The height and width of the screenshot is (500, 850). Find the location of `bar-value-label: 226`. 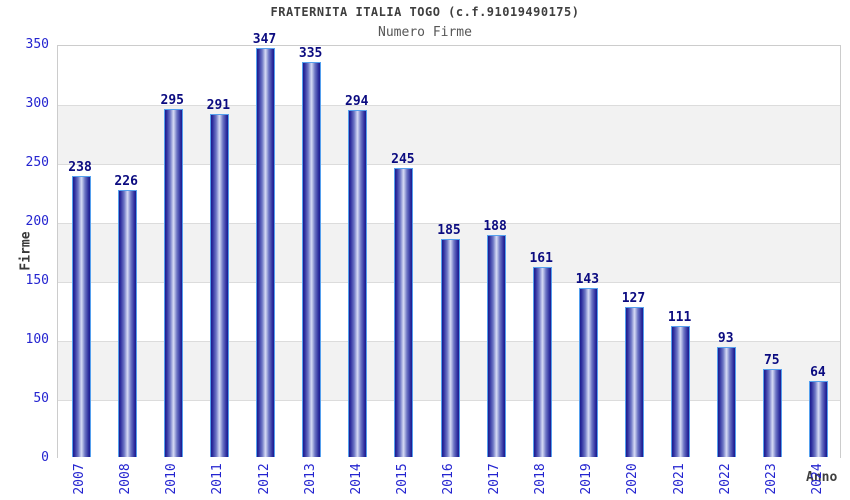

bar-value-label: 226 is located at coordinates (126, 182).